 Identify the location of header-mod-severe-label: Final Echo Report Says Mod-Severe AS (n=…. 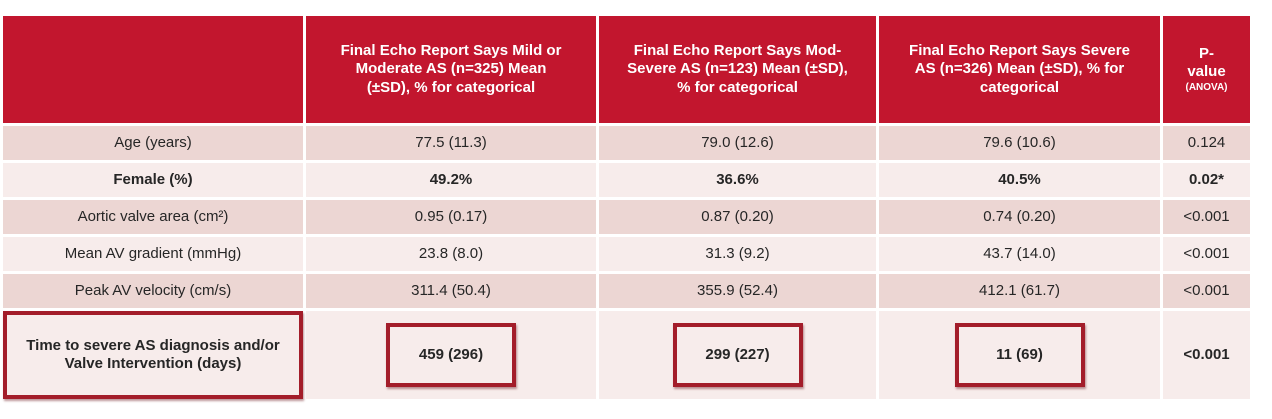
(737, 69).